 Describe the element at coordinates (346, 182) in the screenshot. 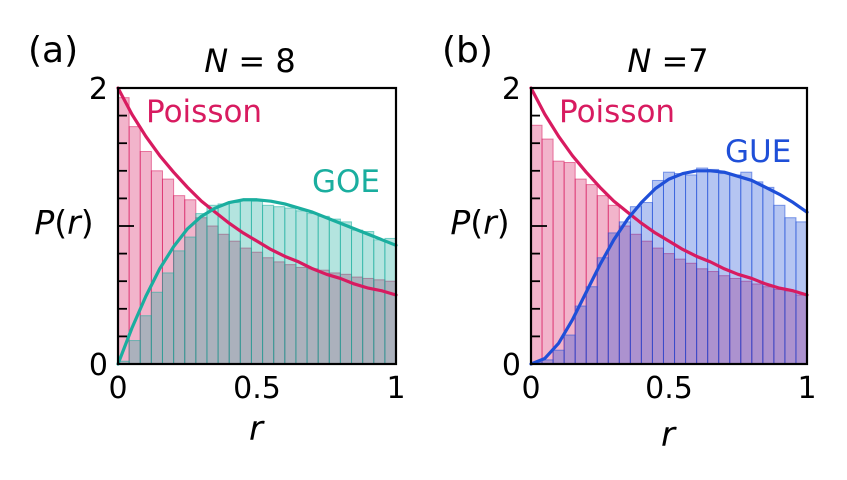

I see `goe-series-label: GOE` at that location.